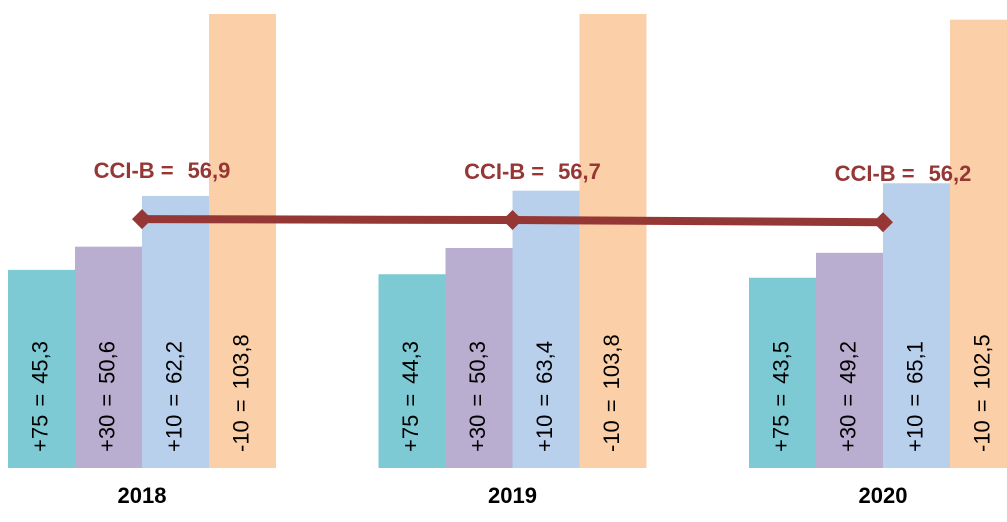 The height and width of the screenshot is (522, 1007). What do you see at coordinates (209, 170) in the screenshot?
I see `value-label: 56,9` at bounding box center [209, 170].